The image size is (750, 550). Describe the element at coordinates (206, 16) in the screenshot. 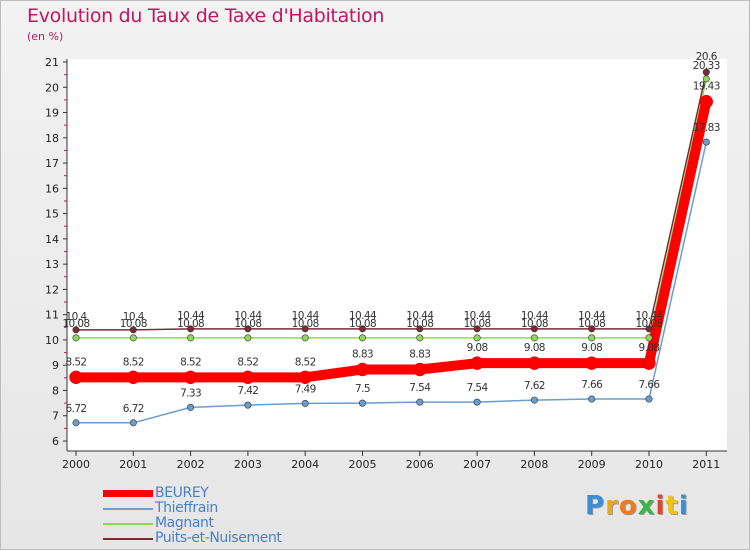

I see `chart-title: Evolution du Taux de Taxe d'Habitation` at that location.